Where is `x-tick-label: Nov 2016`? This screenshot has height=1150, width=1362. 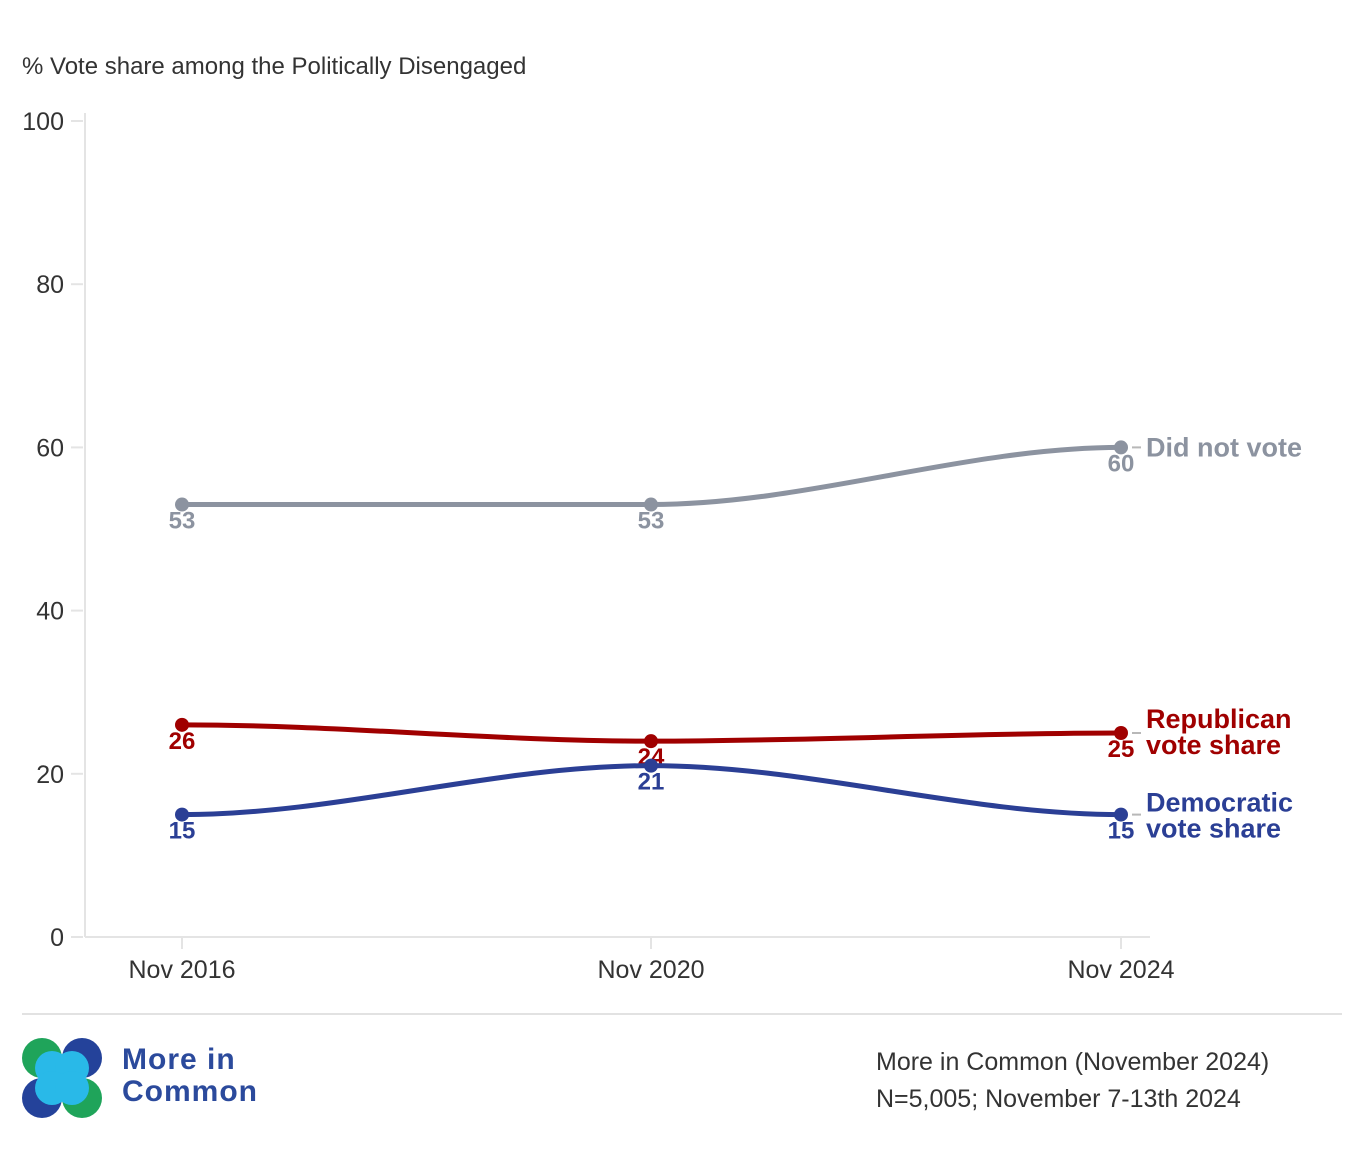 x-tick-label: Nov 2016 is located at coordinates (181, 970).